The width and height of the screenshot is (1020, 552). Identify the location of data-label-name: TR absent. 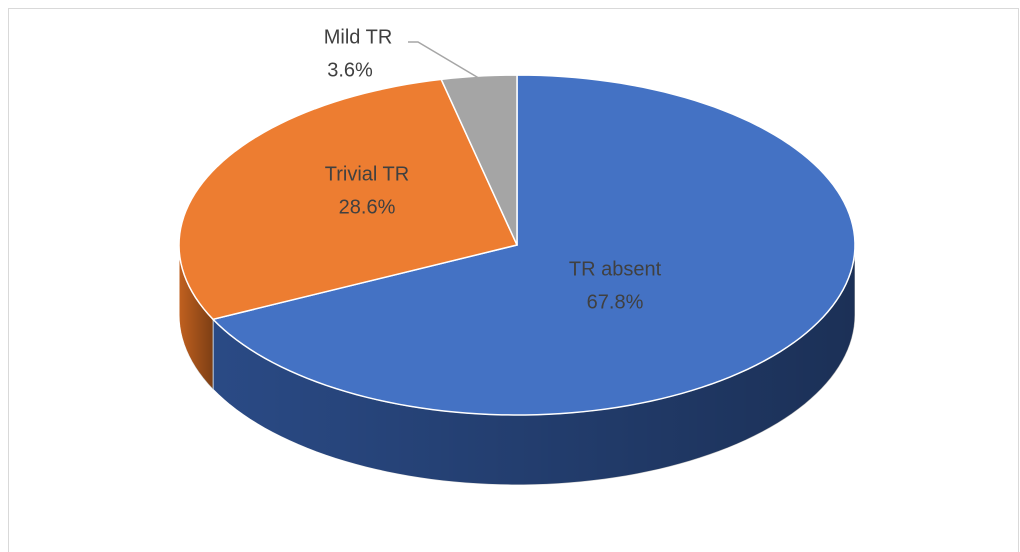
(615, 269).